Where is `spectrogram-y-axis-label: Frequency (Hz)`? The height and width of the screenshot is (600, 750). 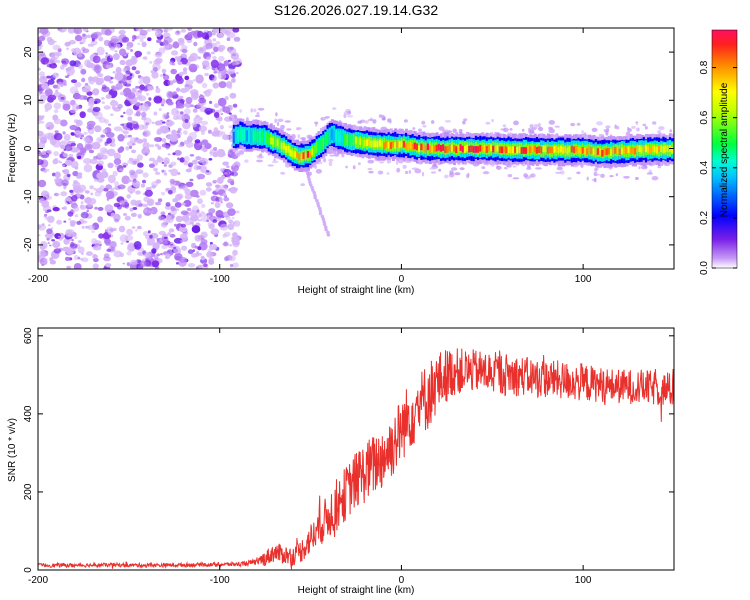 spectrogram-y-axis-label: Frequency (Hz) is located at coordinates (12, 148).